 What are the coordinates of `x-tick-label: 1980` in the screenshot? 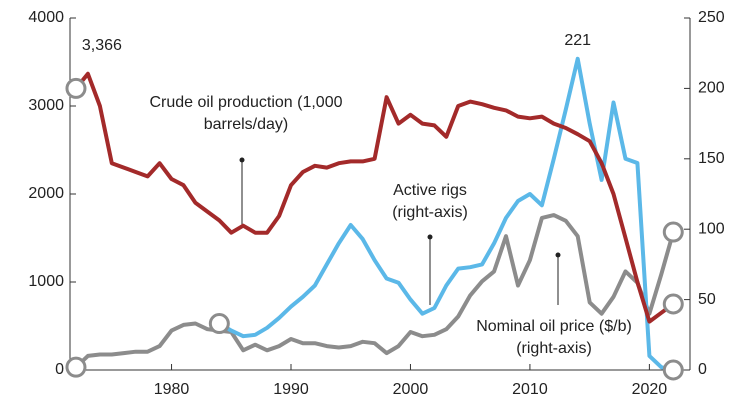 It's located at (172, 389).